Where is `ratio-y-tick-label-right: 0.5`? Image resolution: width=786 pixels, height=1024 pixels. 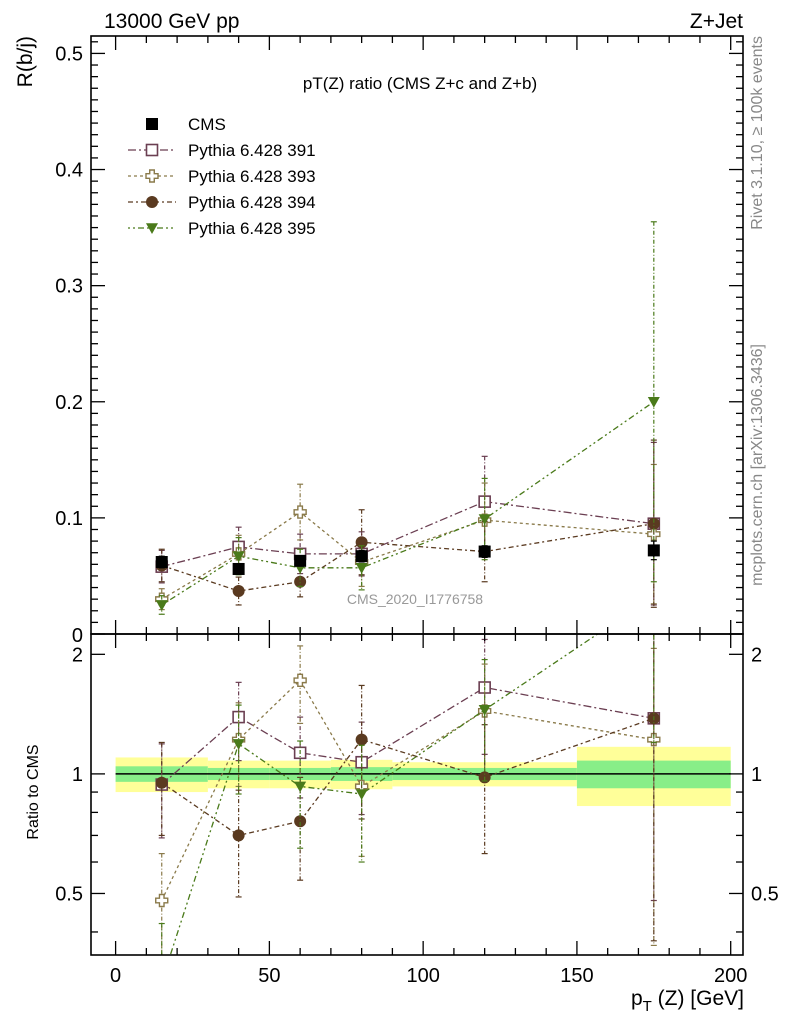 ratio-y-tick-label-right: 0.5 is located at coordinates (765, 894).